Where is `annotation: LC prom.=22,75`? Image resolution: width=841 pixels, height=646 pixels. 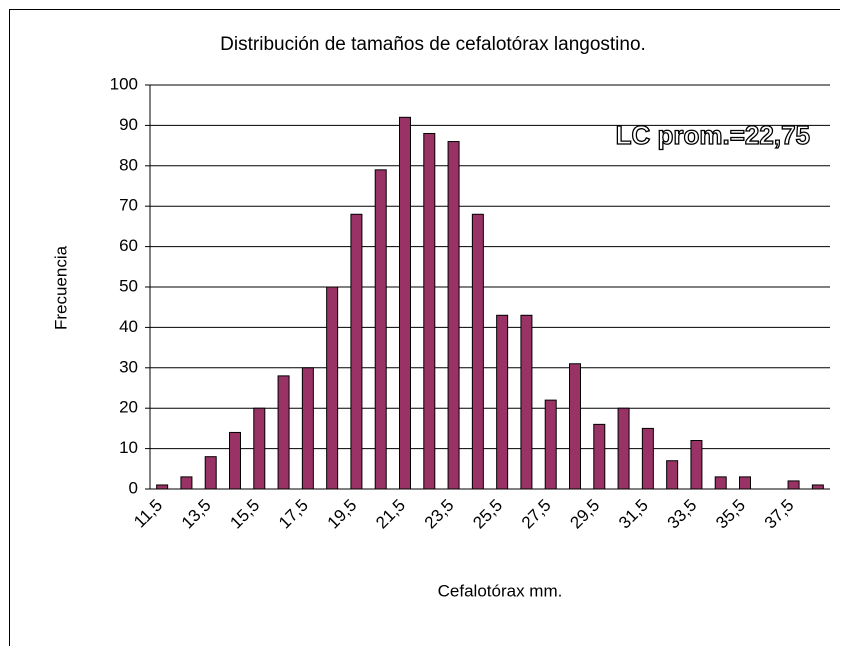
annotation: LC prom.=22,75 is located at coordinates (713, 135).